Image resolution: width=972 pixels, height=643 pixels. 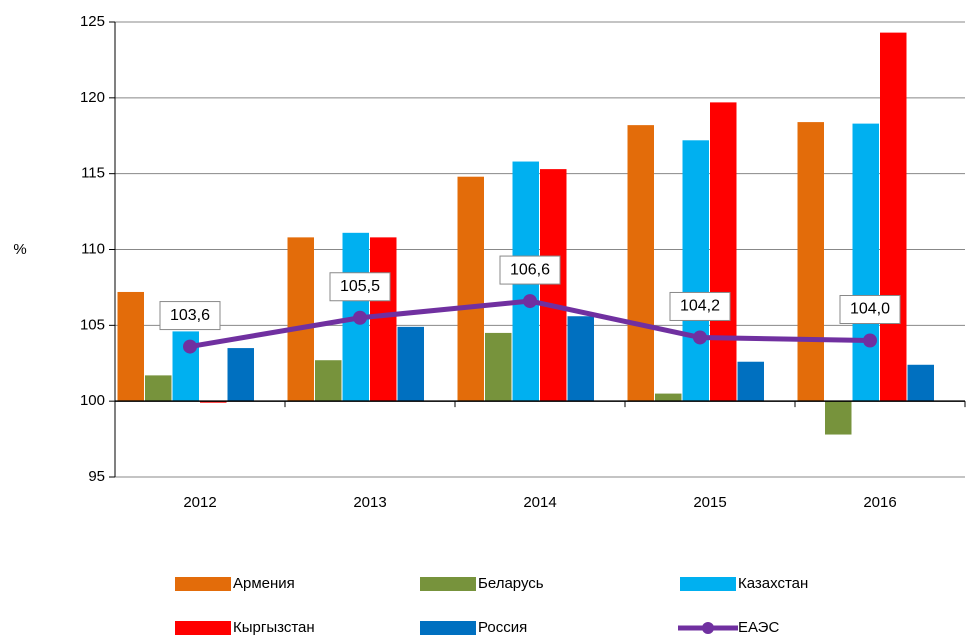 What do you see at coordinates (369, 502) in the screenshot?
I see `x-tick-label: 2013` at bounding box center [369, 502].